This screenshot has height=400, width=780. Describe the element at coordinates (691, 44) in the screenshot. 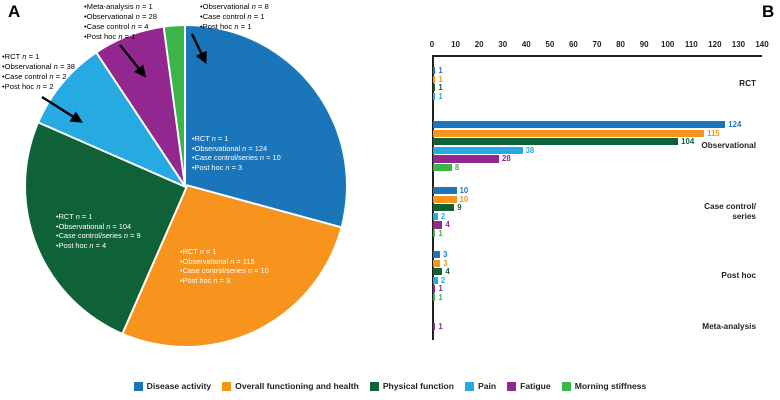

I see `x-tick-110: 110` at that location.